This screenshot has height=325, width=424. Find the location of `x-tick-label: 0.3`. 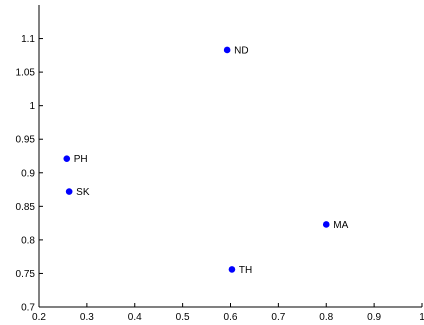

x-tick-label: 0.3 is located at coordinates (87, 317).